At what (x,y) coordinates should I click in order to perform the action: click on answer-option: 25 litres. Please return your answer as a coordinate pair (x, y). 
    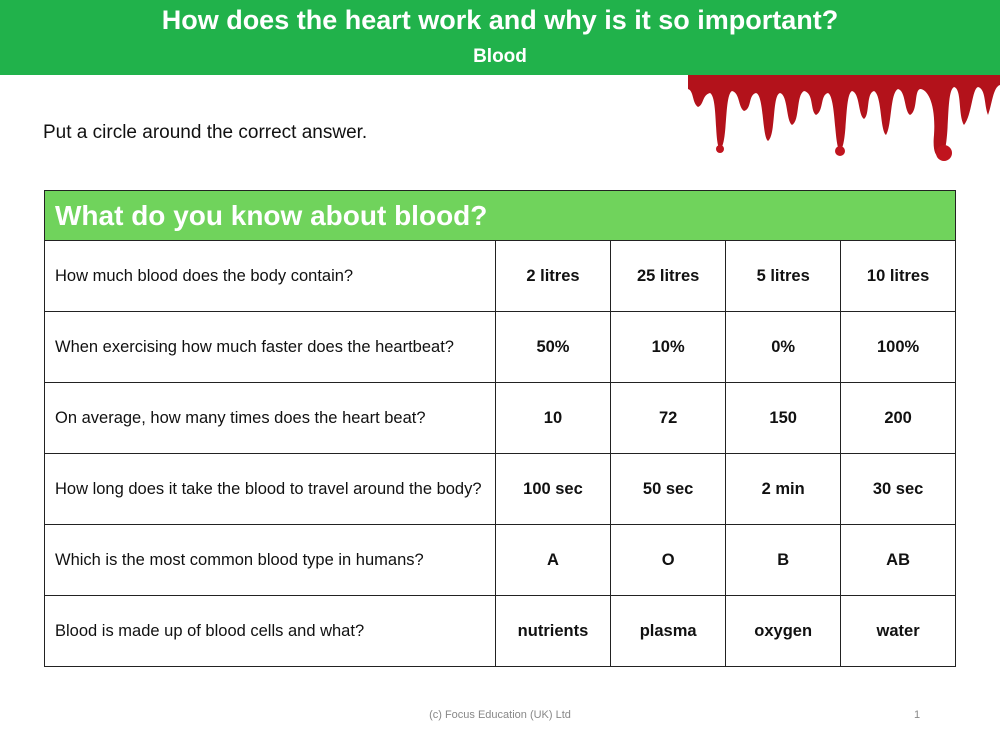
    Looking at the image, I should click on (668, 276).